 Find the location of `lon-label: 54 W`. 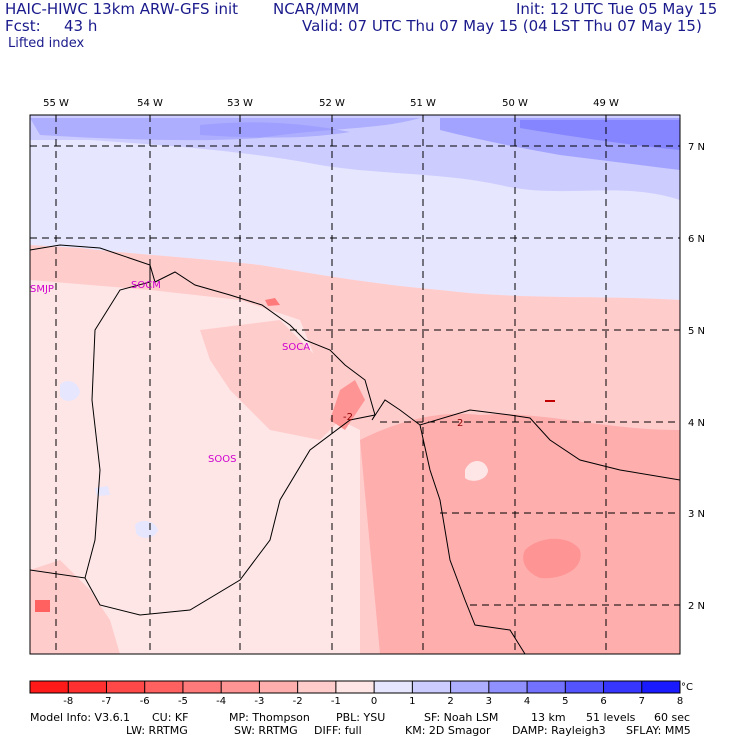

lon-label: 54 W is located at coordinates (150, 103).